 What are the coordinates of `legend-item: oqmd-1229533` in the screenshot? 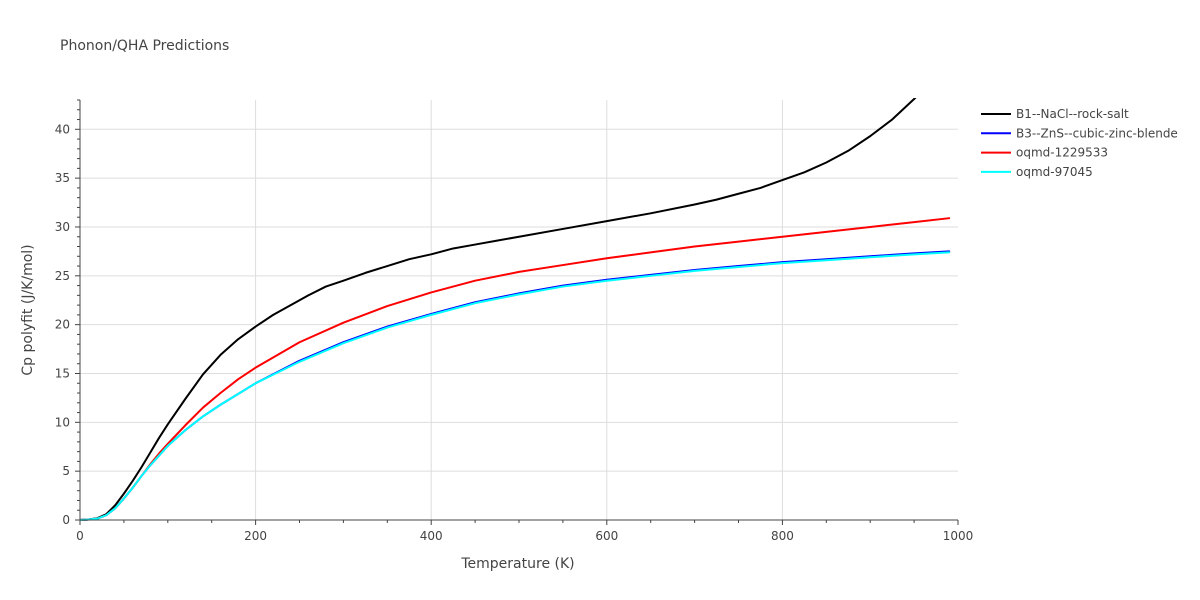 It's located at (1044, 153).